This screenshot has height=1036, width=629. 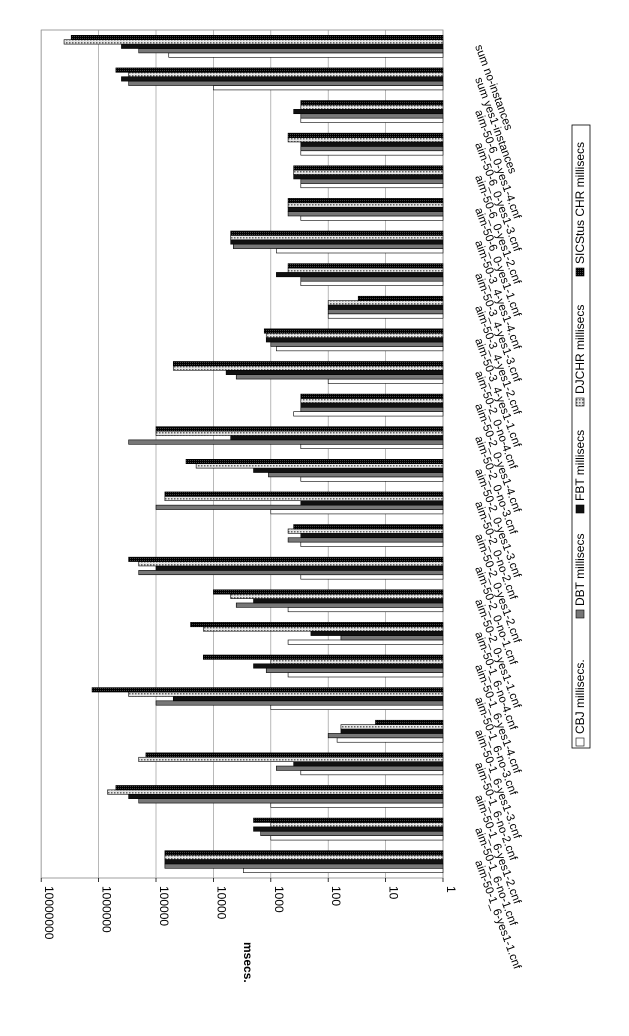 I want to click on tick-label: 1000, so click(x=279, y=899).